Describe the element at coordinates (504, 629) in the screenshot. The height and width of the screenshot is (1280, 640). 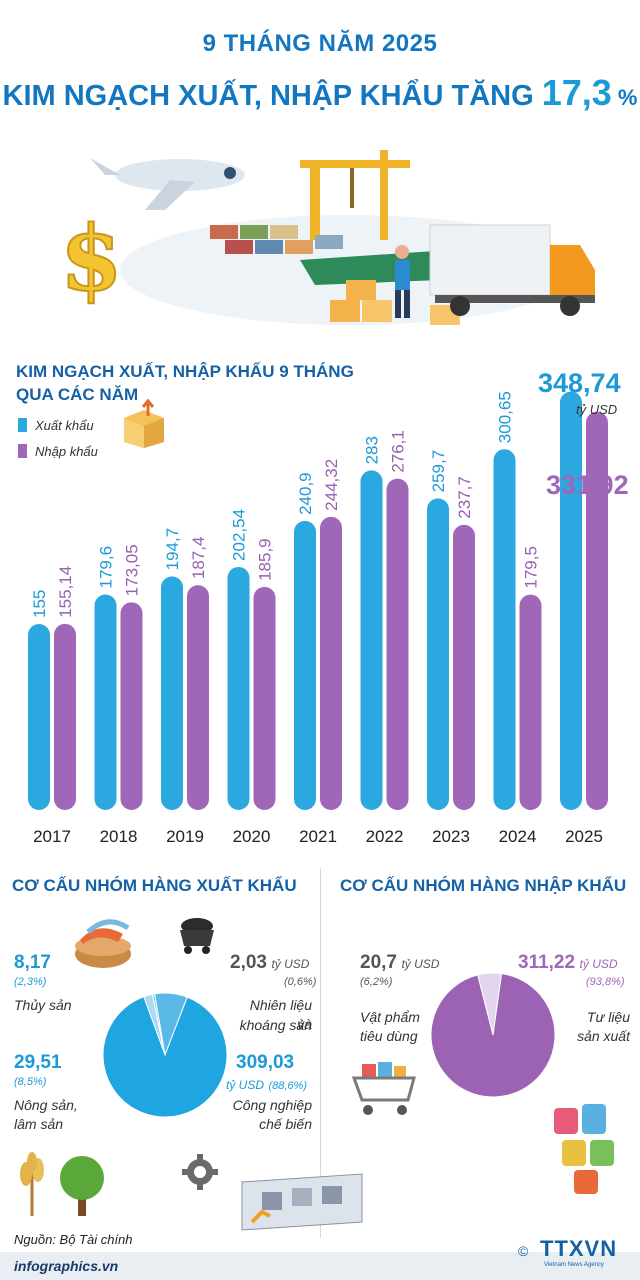
I see `export-bar-2024` at that location.